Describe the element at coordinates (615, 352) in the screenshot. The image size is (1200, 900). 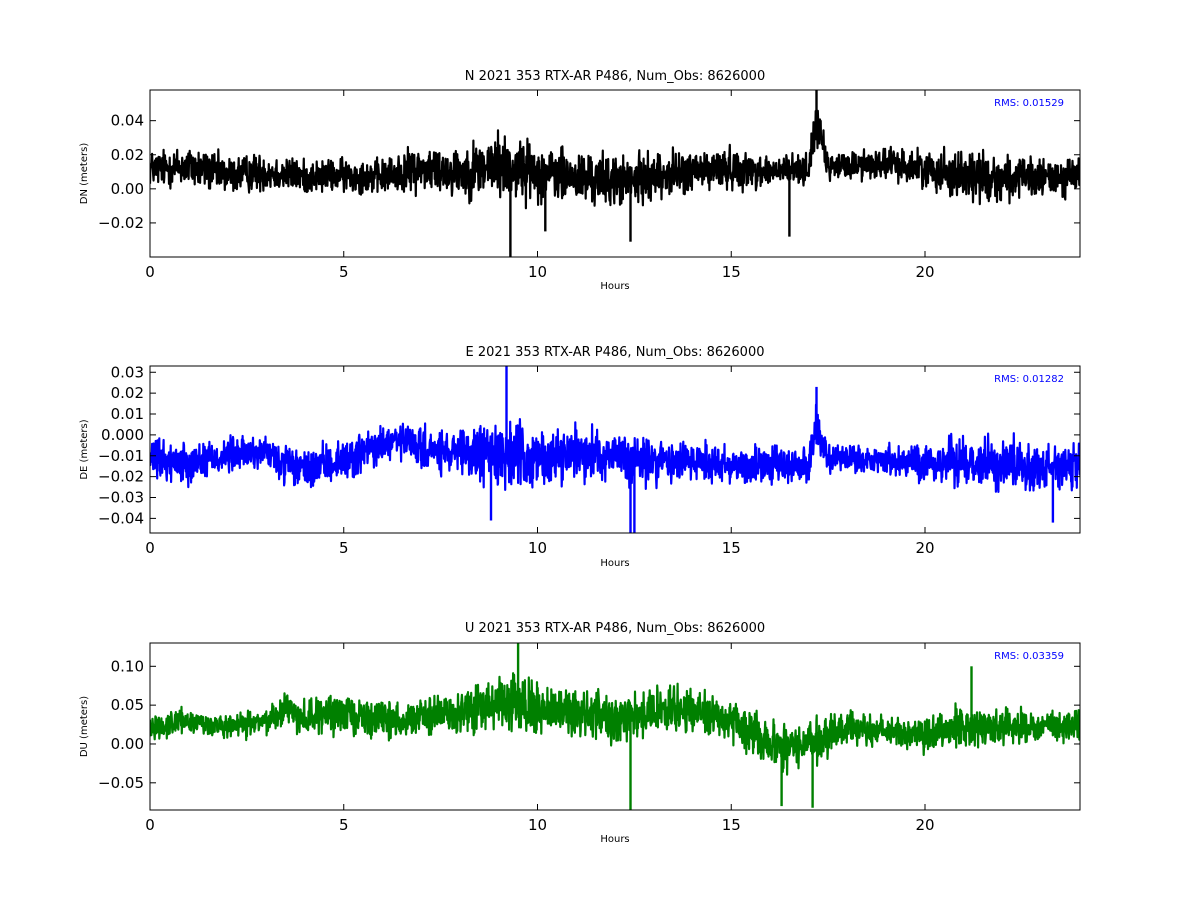
I see `east-panel-title: E 2021 353 RTX-AR P486, Num_Obs: 8626000` at that location.